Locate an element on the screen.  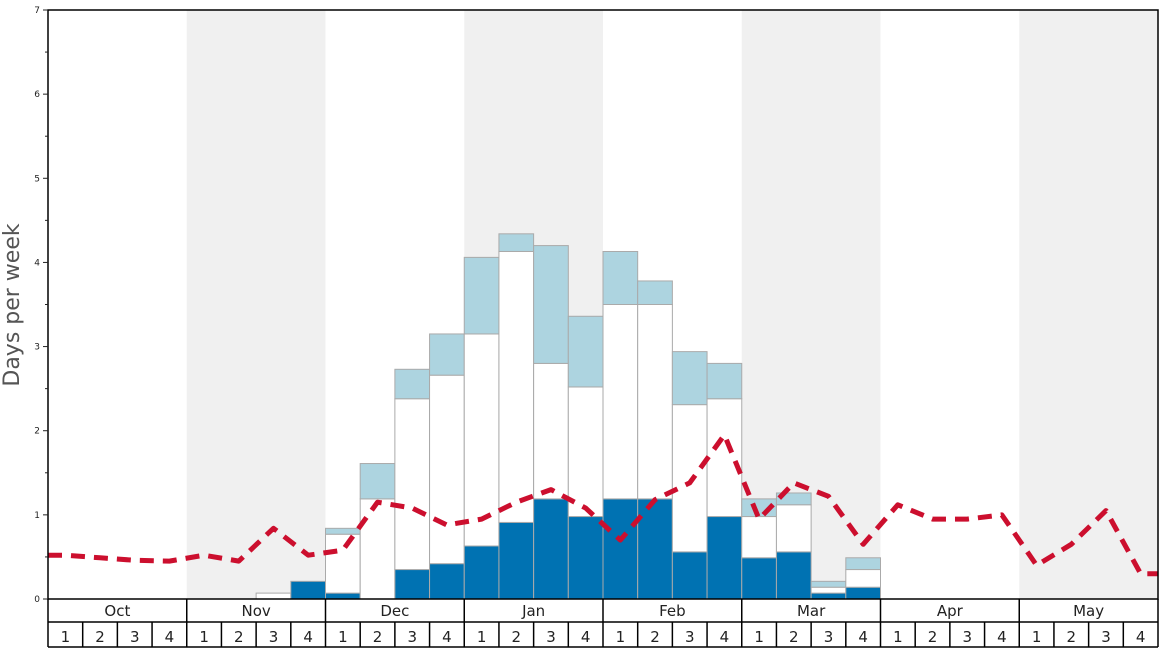
y-tick-label-4: 4 is located at coordinates (37, 263).